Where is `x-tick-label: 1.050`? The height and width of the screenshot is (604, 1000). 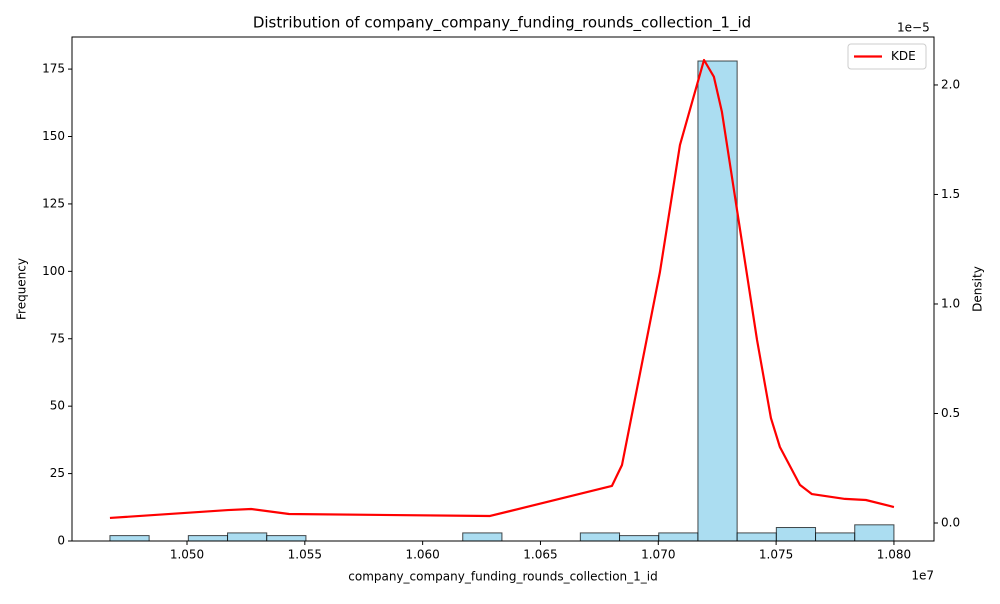 x-tick-label: 1.050 is located at coordinates (187, 555).